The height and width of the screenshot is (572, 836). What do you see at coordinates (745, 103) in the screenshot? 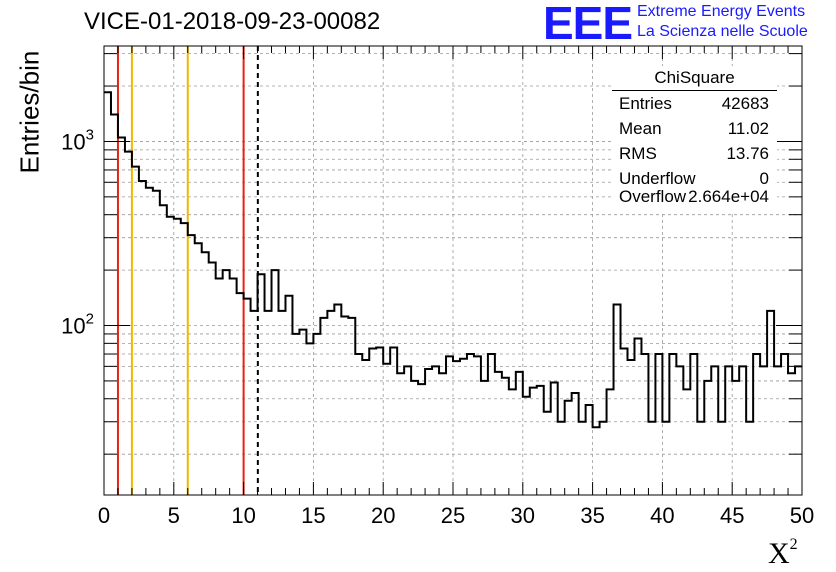
I see `stats-value: 42683` at bounding box center [745, 103].